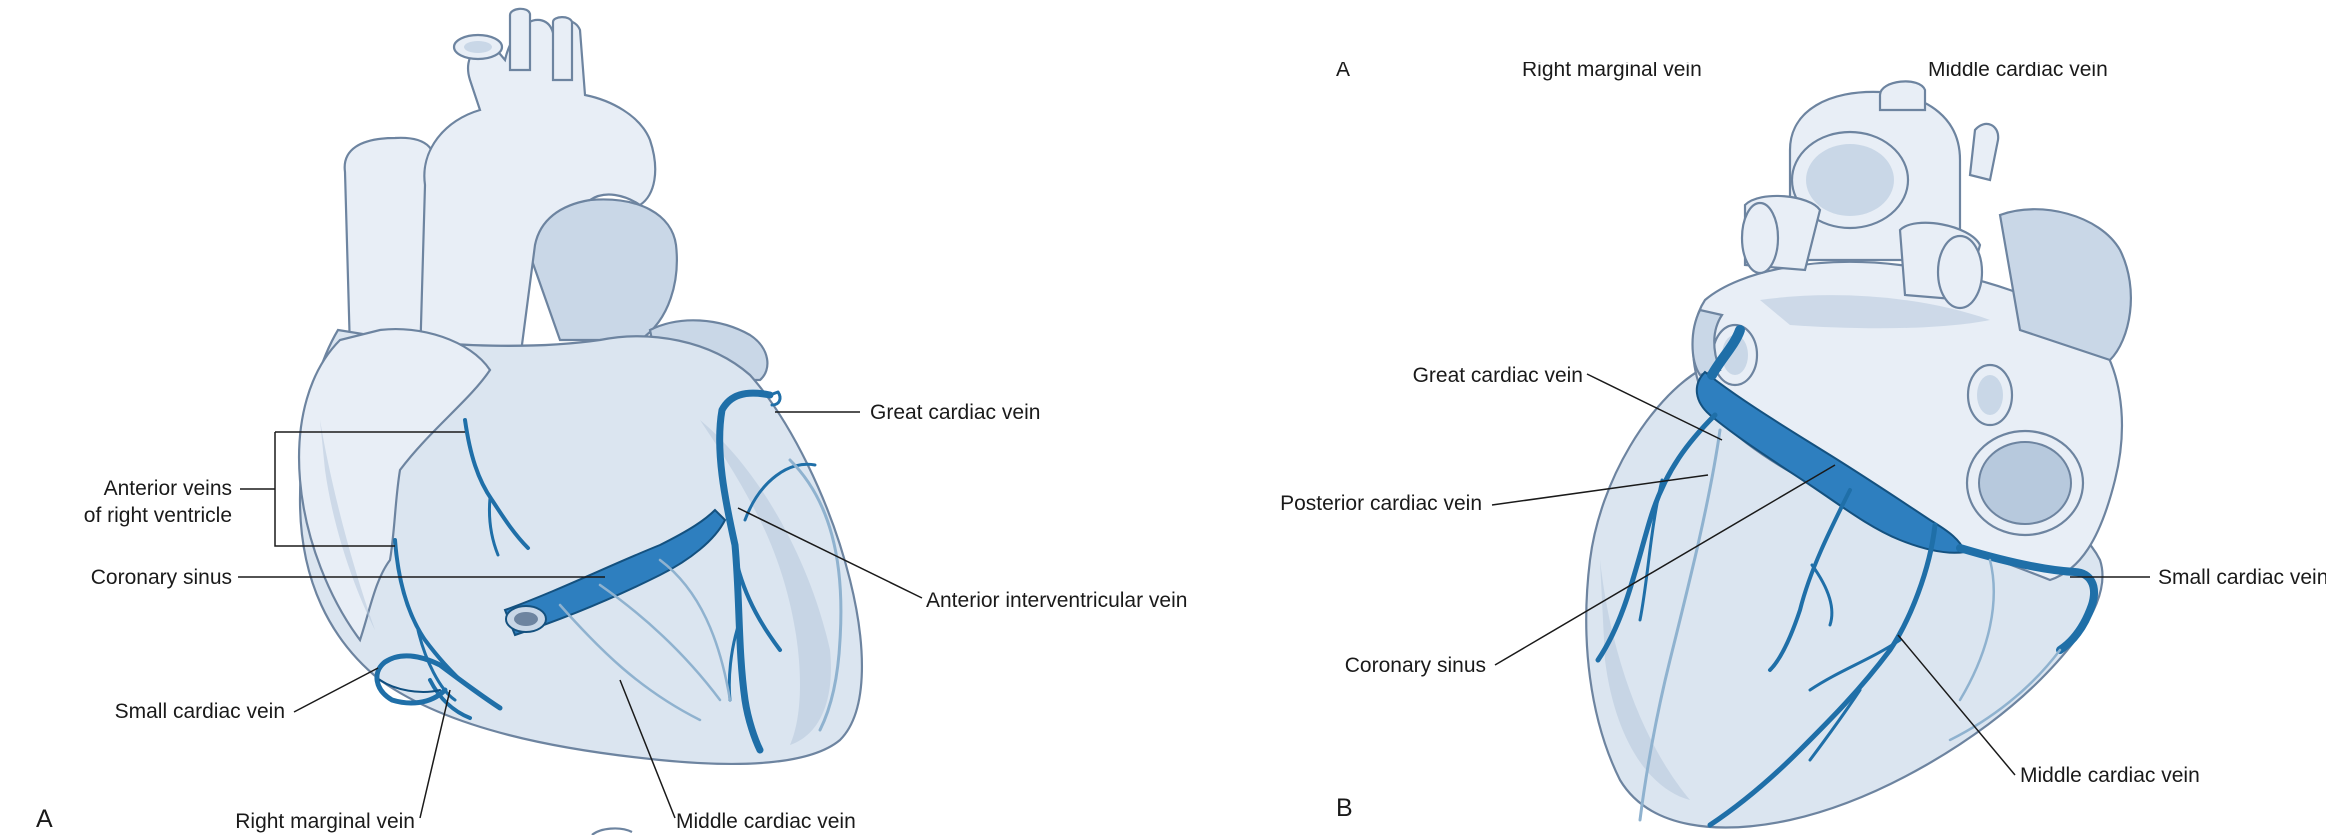  What do you see at coordinates (2110, 775) in the screenshot?
I see `label-middle-cardiac-vein-b: Middle cardiac vein` at bounding box center [2110, 775].